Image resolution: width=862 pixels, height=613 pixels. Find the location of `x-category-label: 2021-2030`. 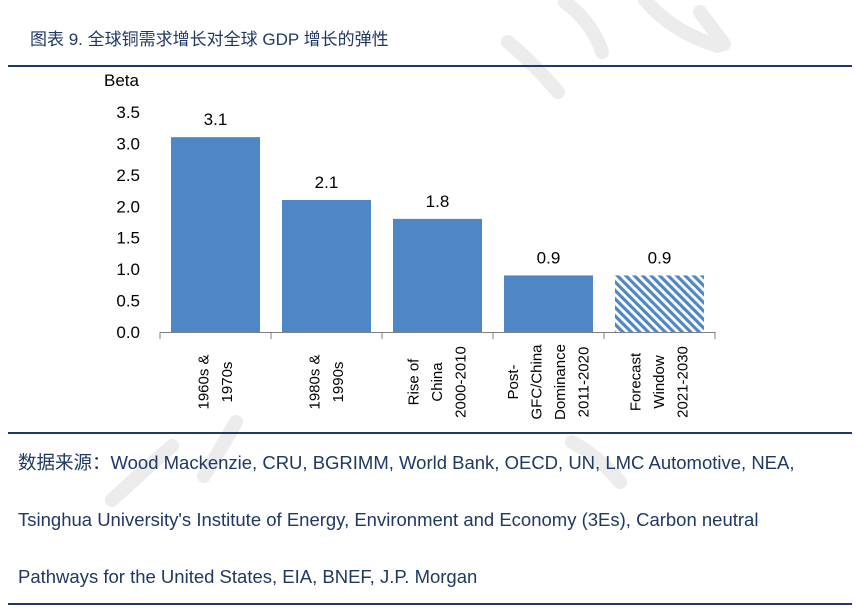

x-category-label: 2021-2030 is located at coordinates (683, 382).